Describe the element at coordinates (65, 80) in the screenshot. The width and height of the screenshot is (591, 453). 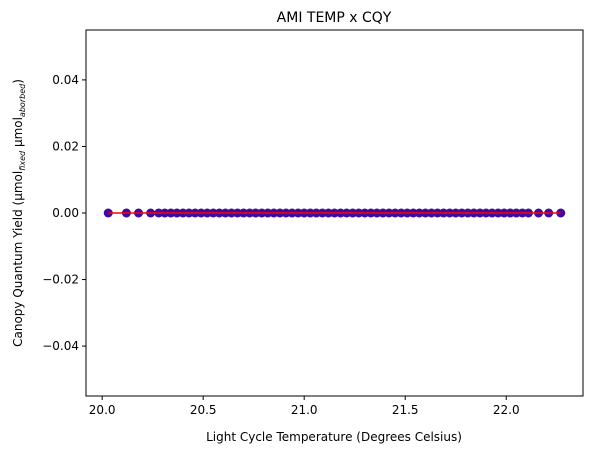
I see `y-tick-label: 0.04` at that location.